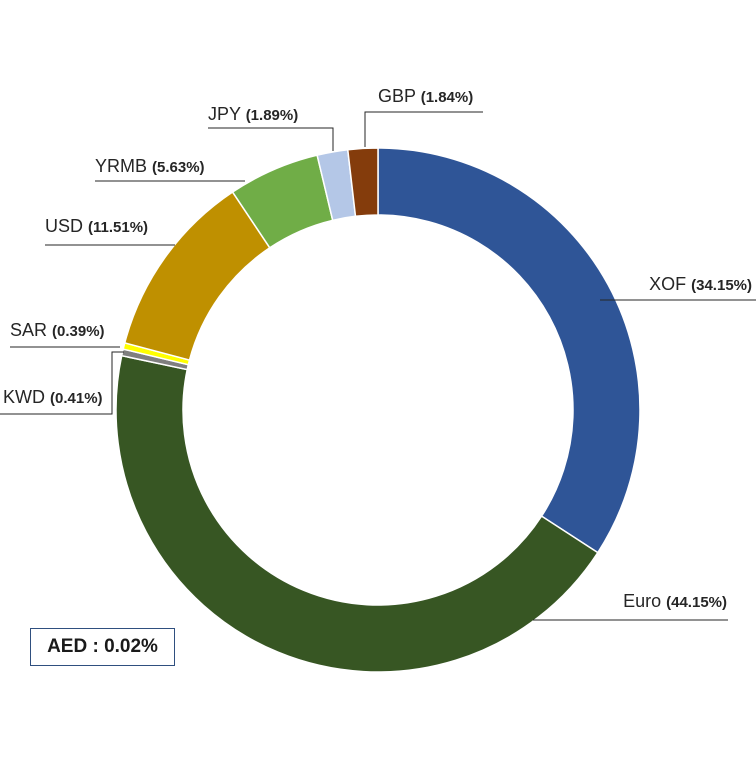  I want to click on label-name-xof: XOF, so click(670, 284).